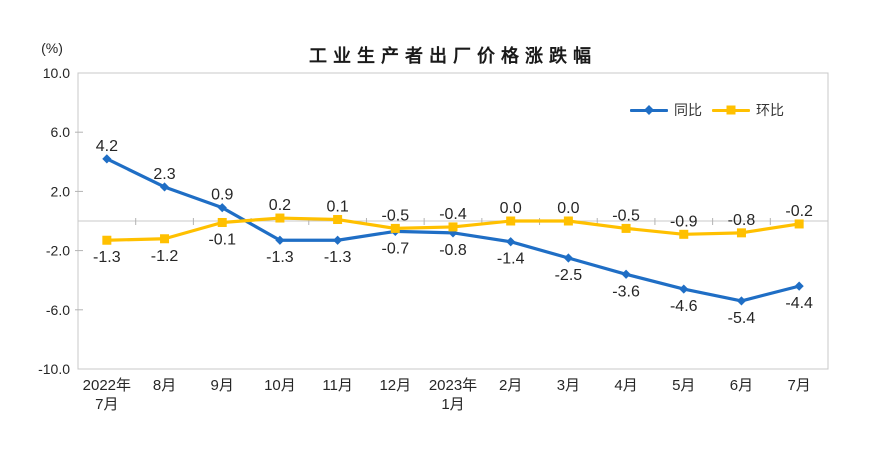  Describe the element at coordinates (799, 303) in the screenshot. I see `data-label-yoy-12: -4.4` at that location.